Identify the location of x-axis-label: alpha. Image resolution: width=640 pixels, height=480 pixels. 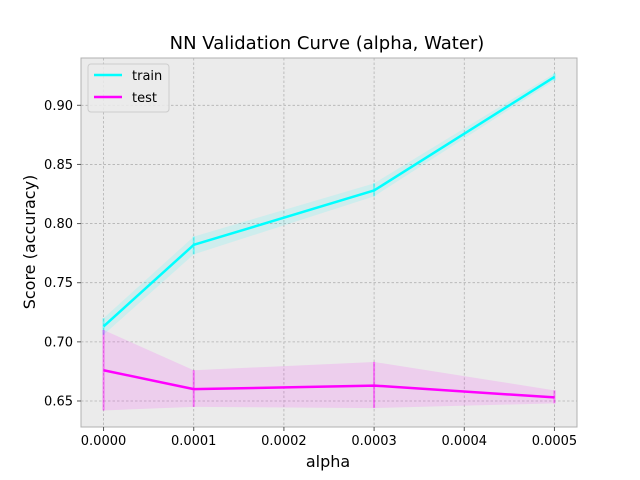
(328, 461).